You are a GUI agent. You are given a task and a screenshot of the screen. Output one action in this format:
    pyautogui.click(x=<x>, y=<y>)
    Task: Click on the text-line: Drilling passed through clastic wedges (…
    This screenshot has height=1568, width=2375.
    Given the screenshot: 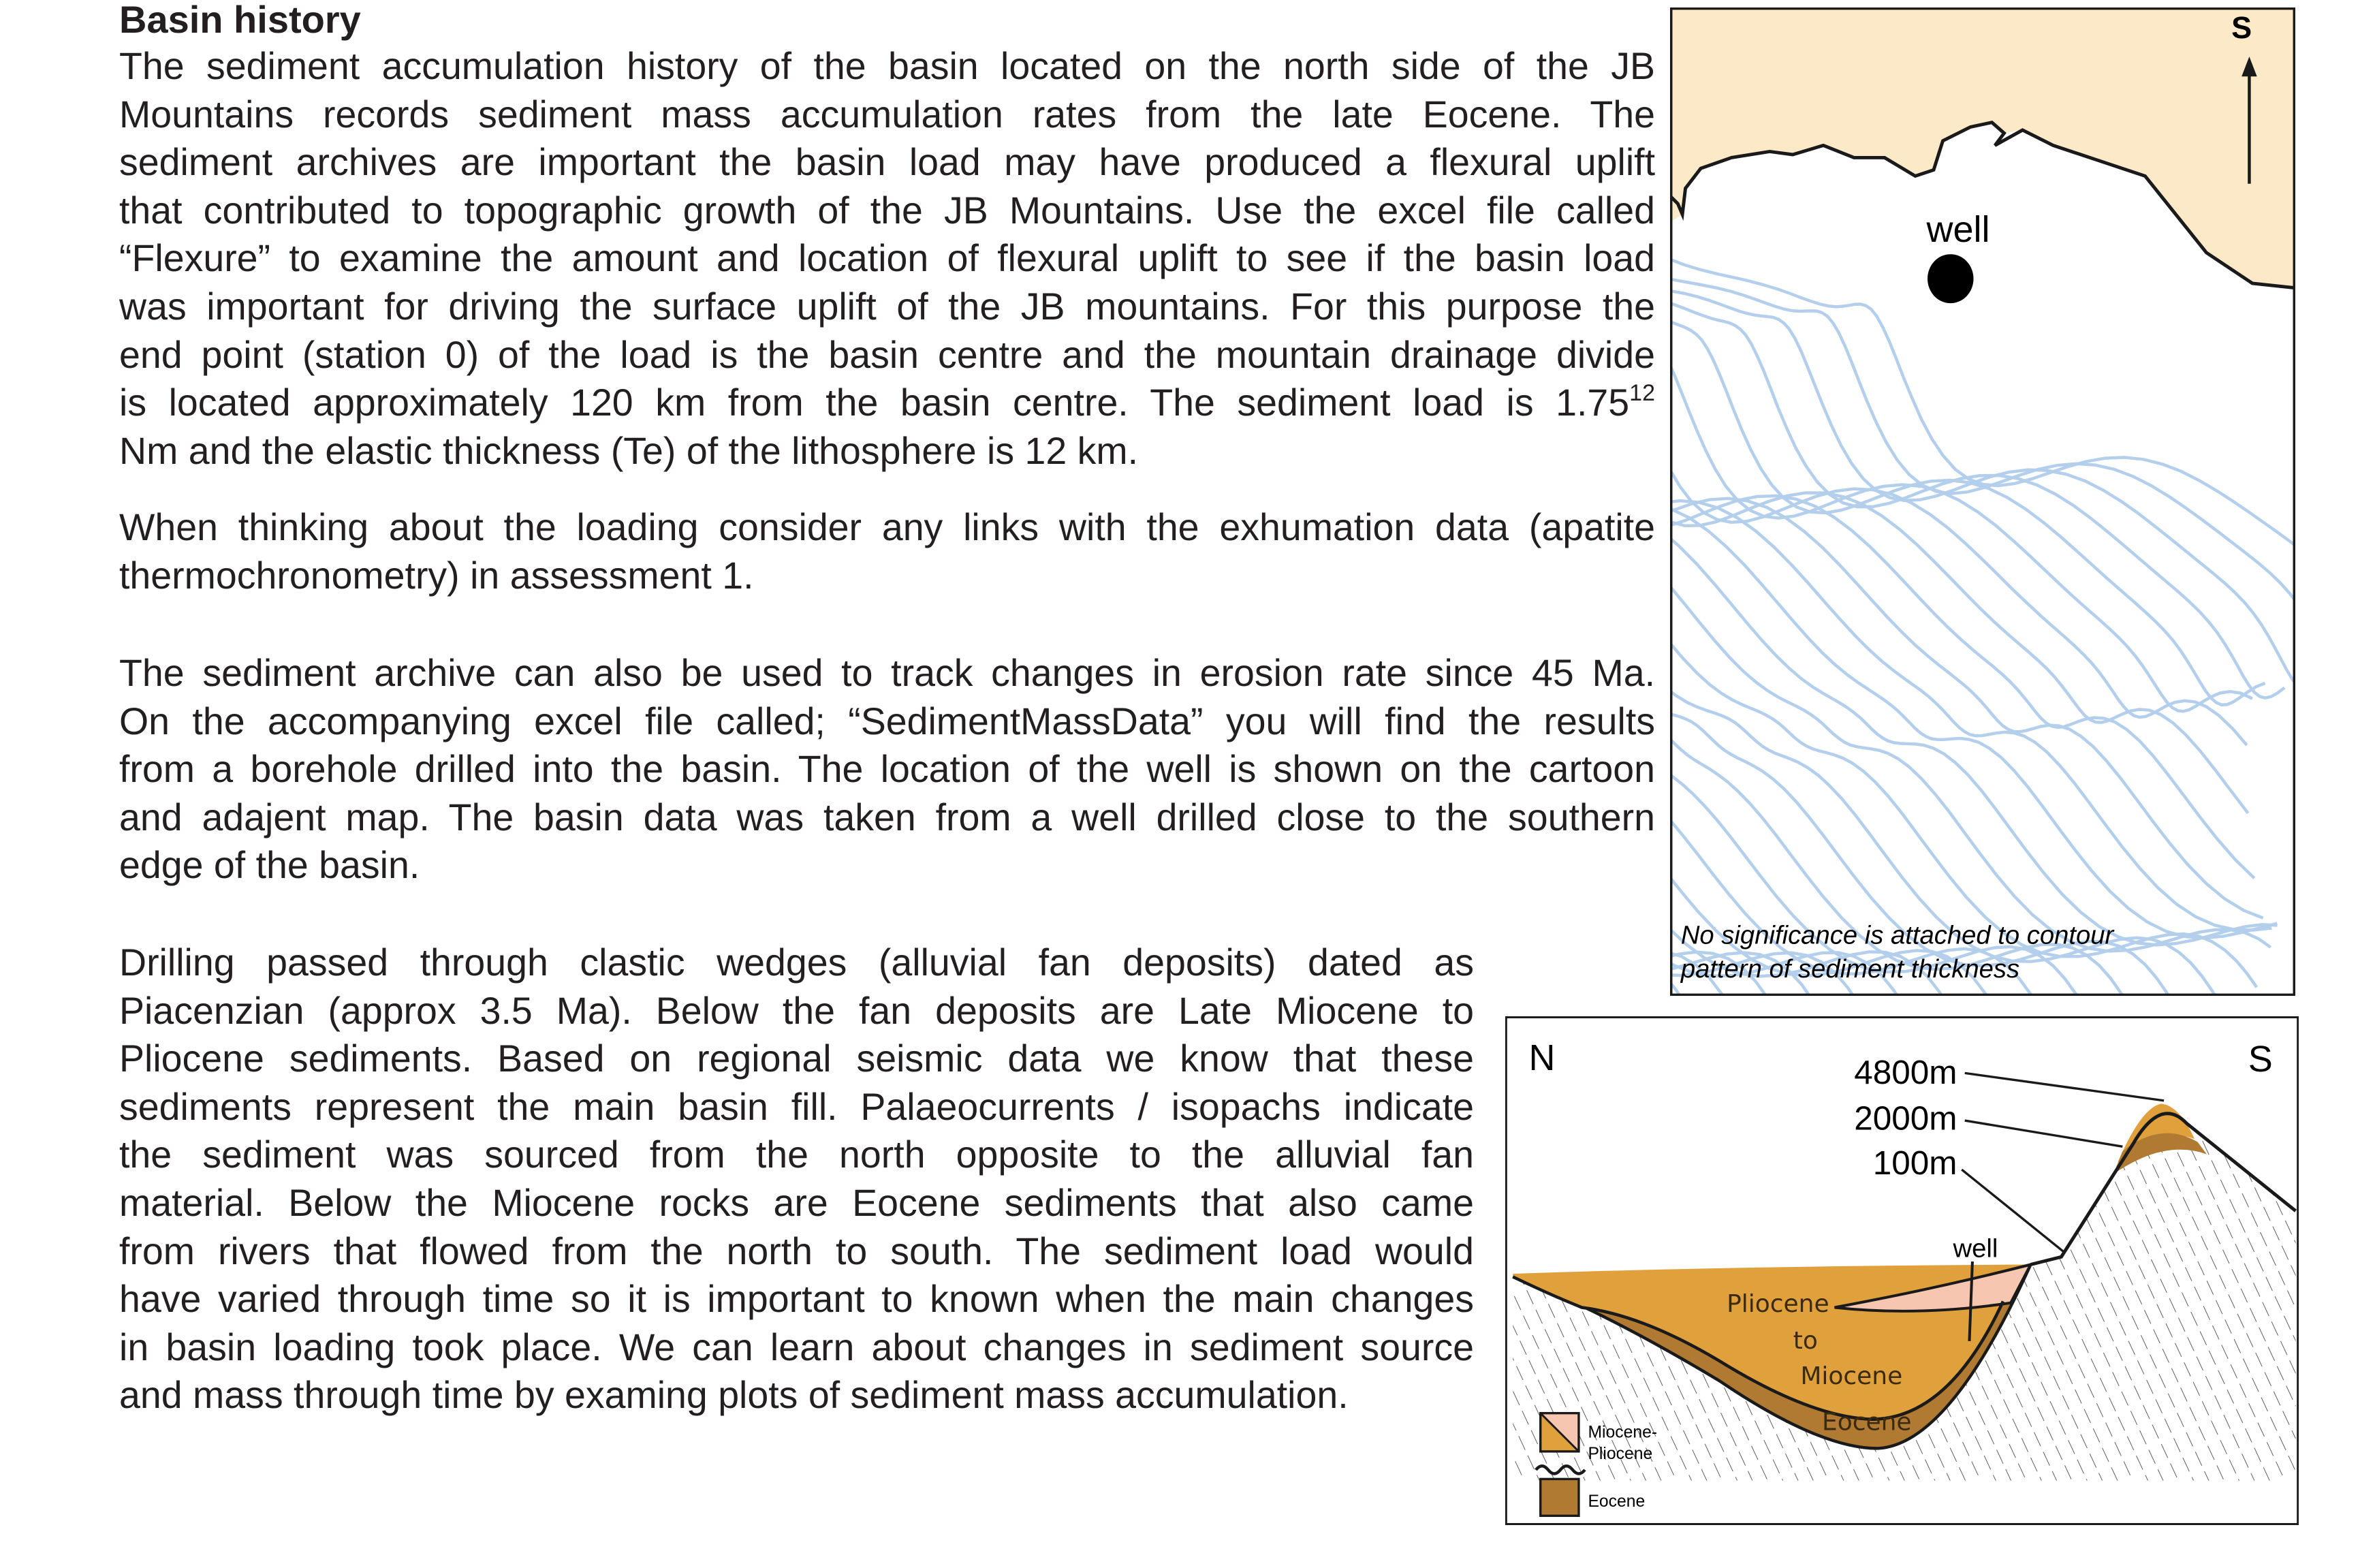 What is the action you would take?
    pyautogui.click(x=796, y=962)
    